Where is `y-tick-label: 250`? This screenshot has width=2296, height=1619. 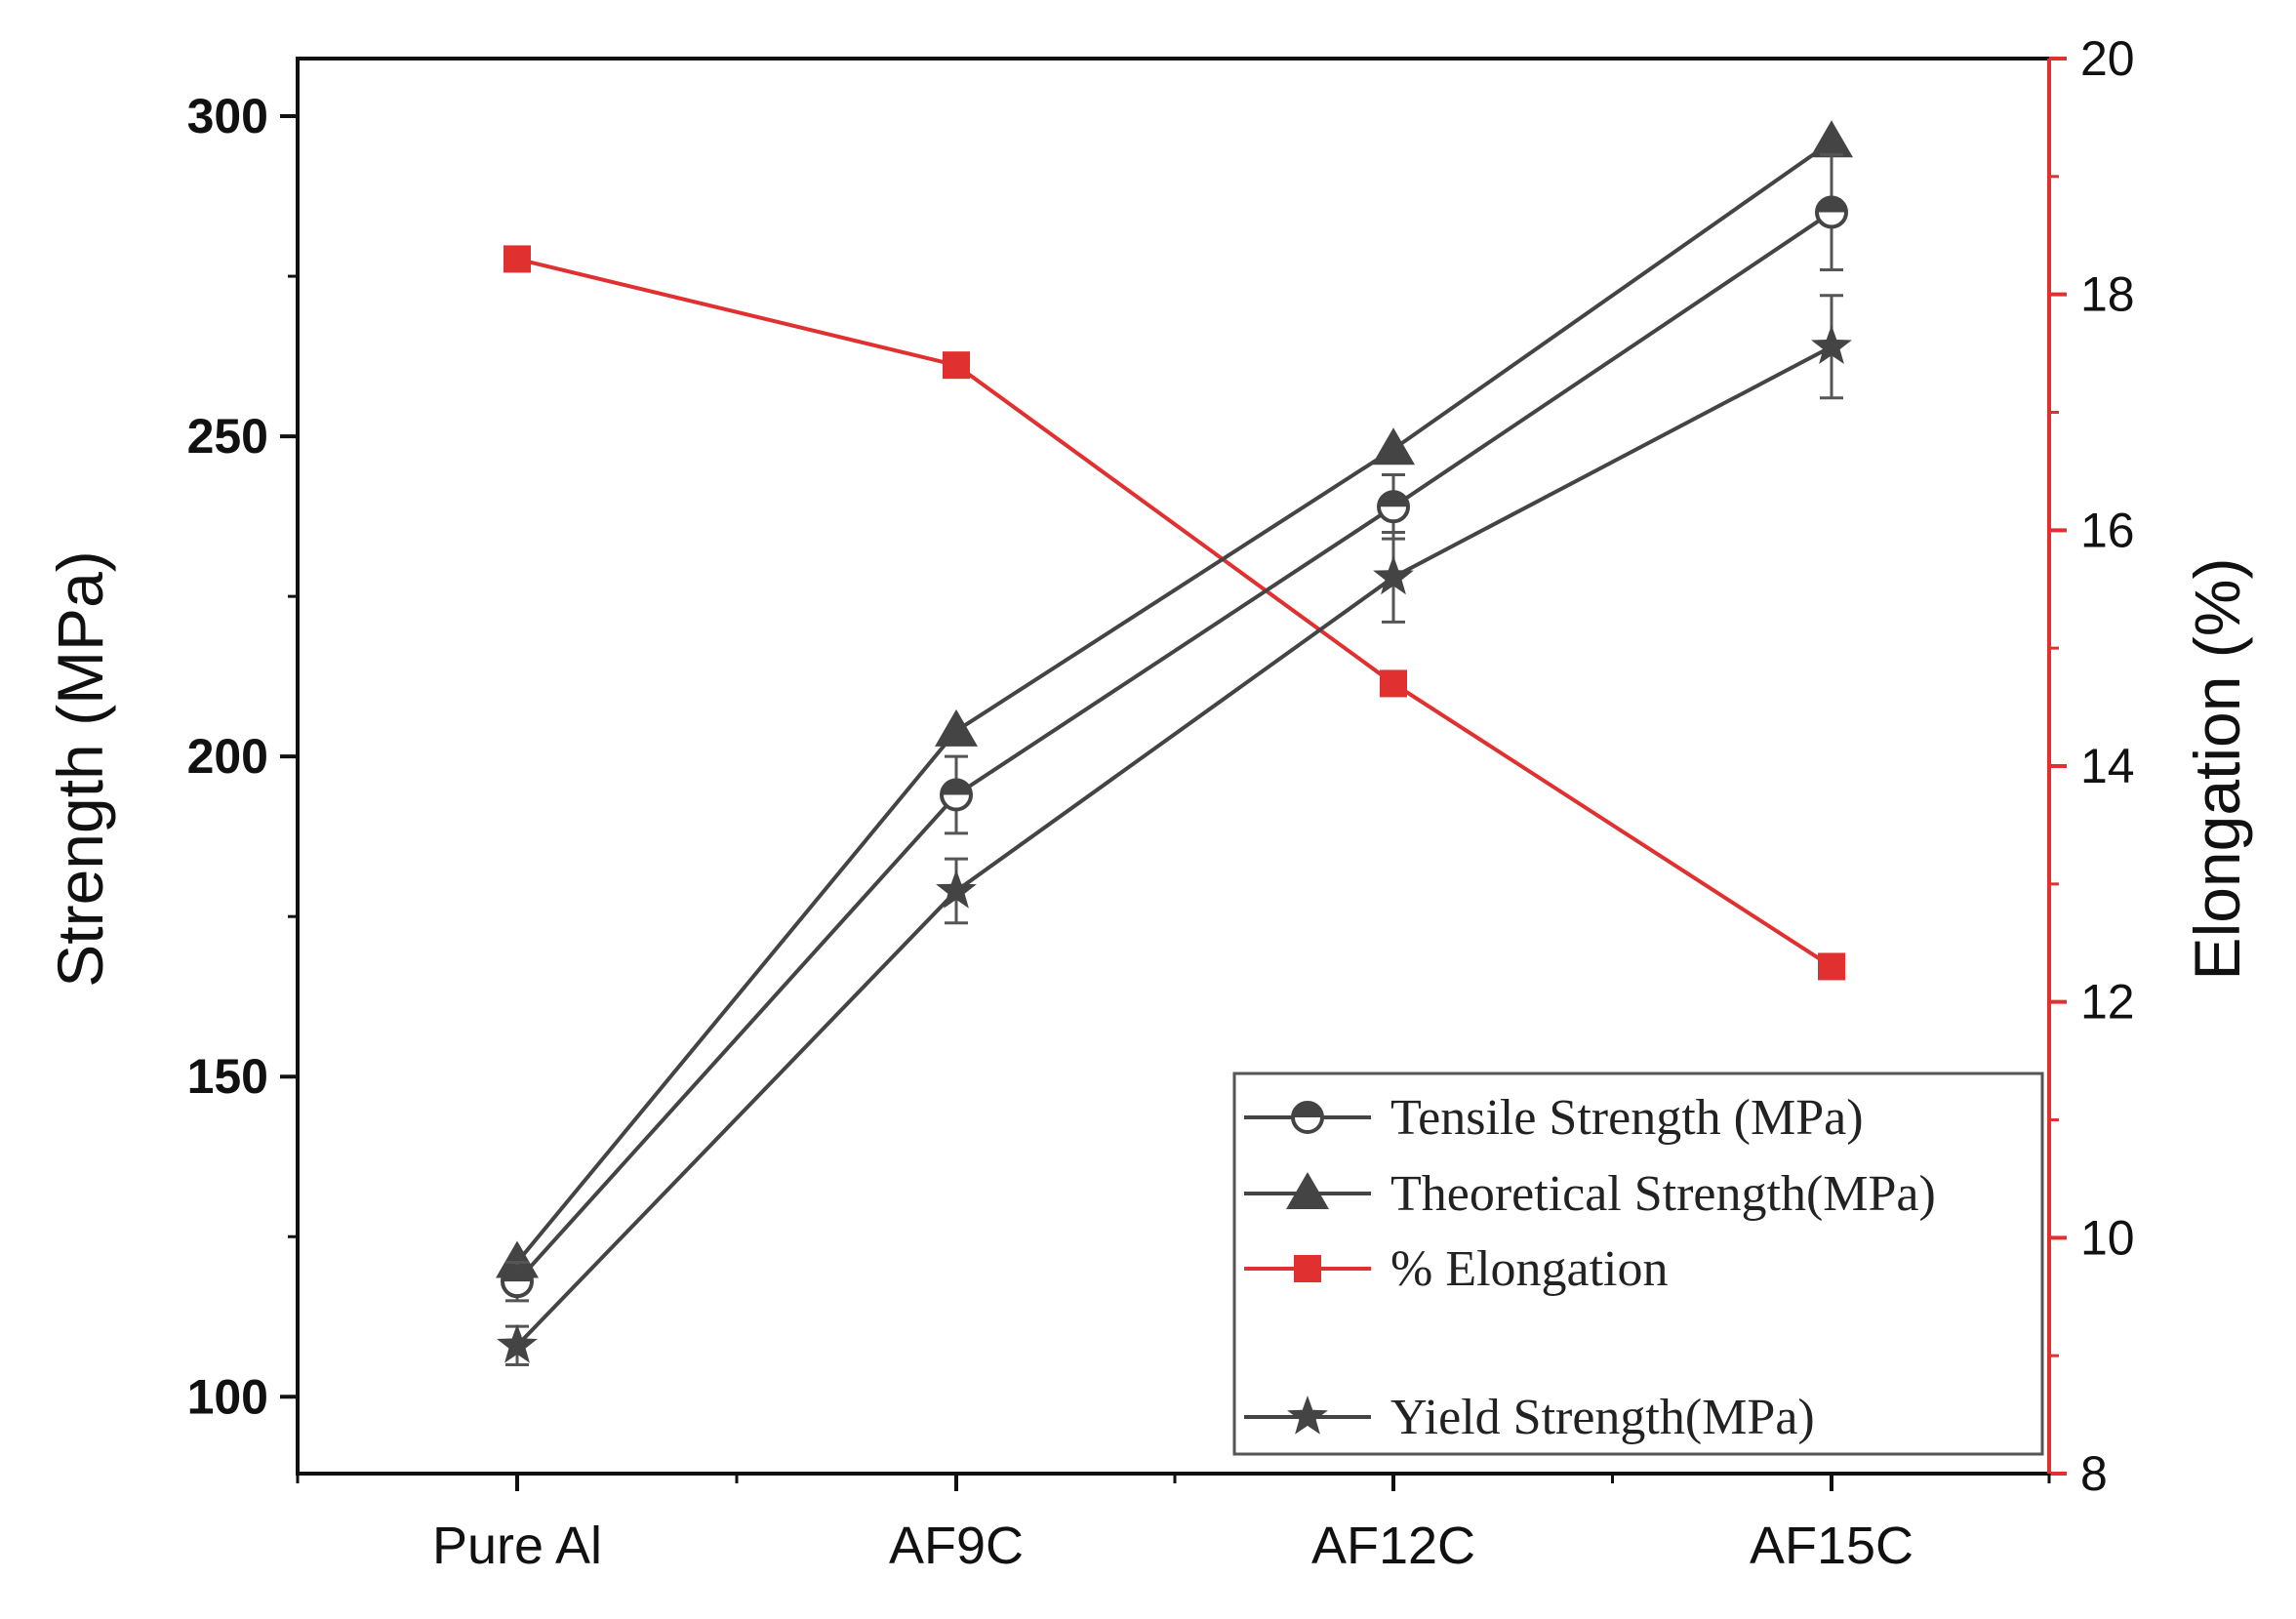
y-tick-label: 250 is located at coordinates (228, 436).